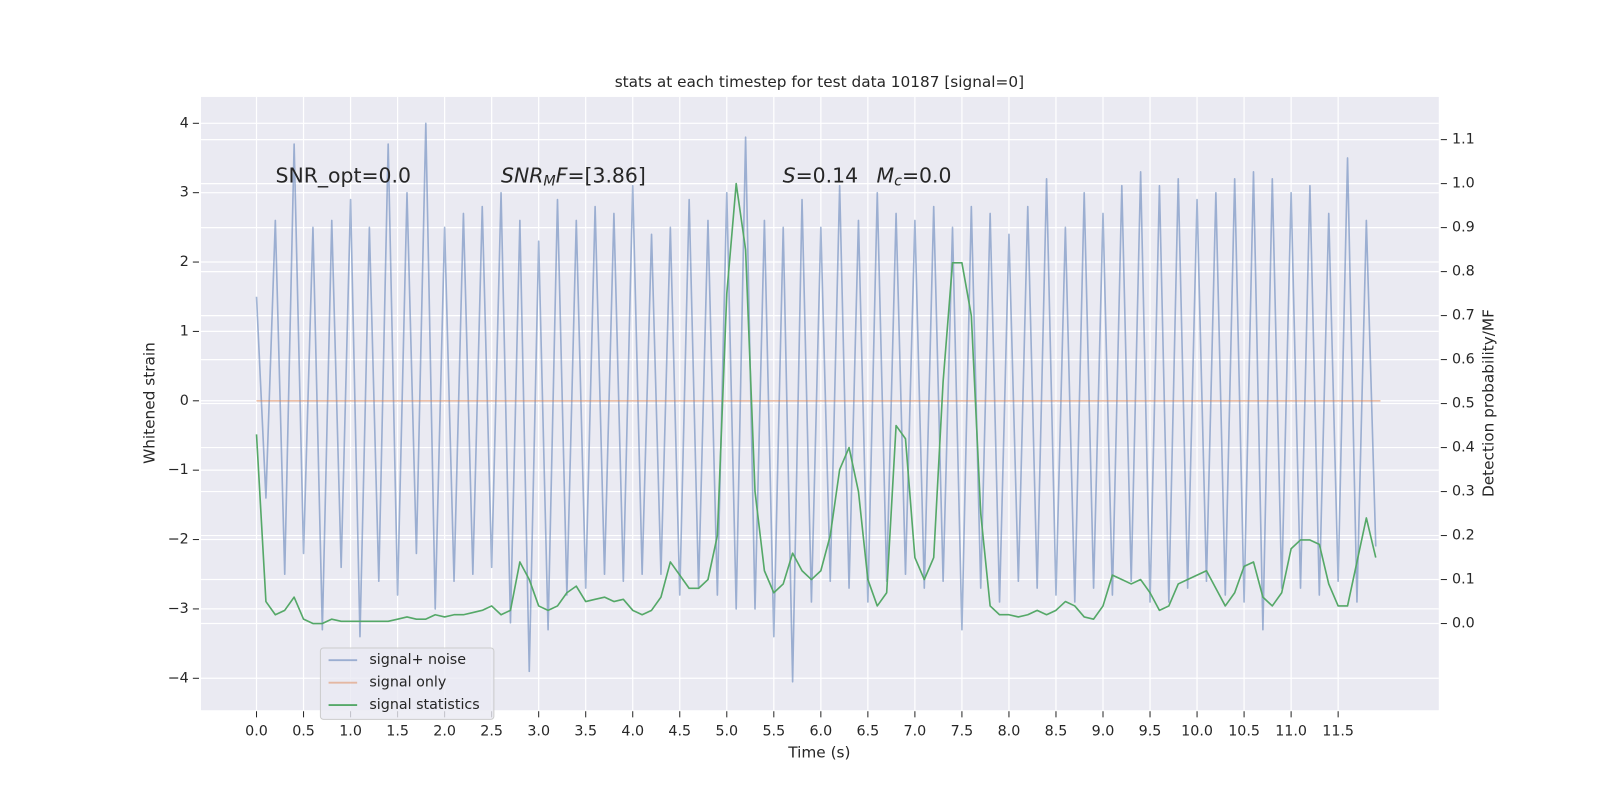 This screenshot has width=1600, height=800. I want to click on y-tick-label: 1, so click(184, 331).